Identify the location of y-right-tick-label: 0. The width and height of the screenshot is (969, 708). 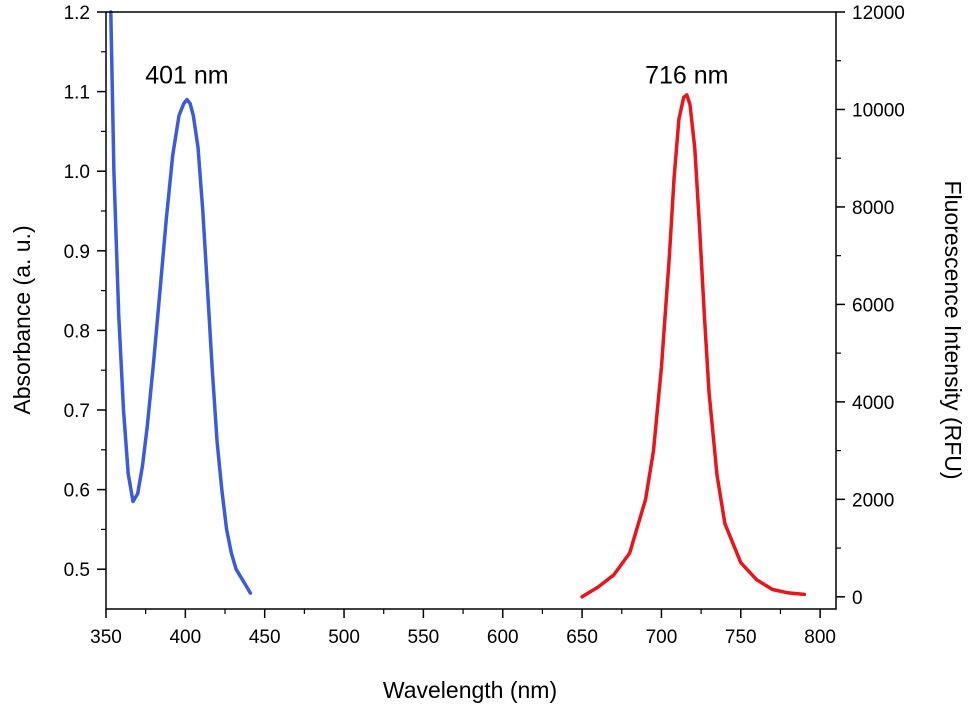
(857, 598).